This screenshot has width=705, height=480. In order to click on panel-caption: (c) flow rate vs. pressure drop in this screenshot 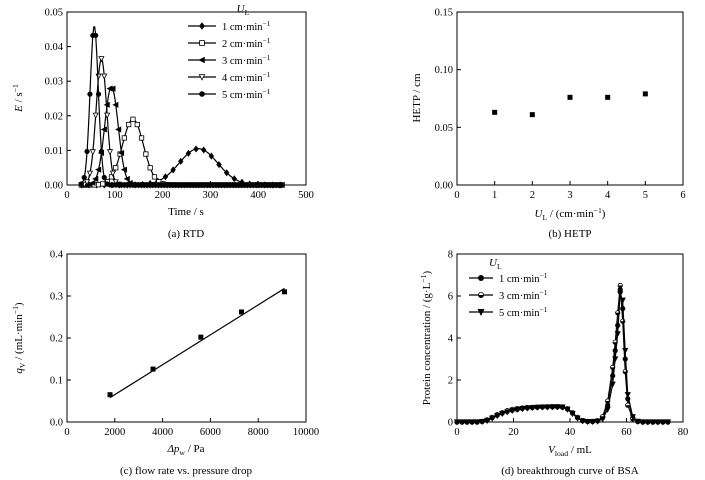, I will do `click(186, 471)`.